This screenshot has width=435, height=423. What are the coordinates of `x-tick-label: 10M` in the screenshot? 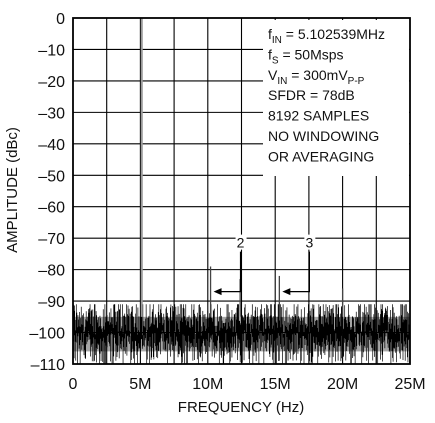 It's located at (207, 384).